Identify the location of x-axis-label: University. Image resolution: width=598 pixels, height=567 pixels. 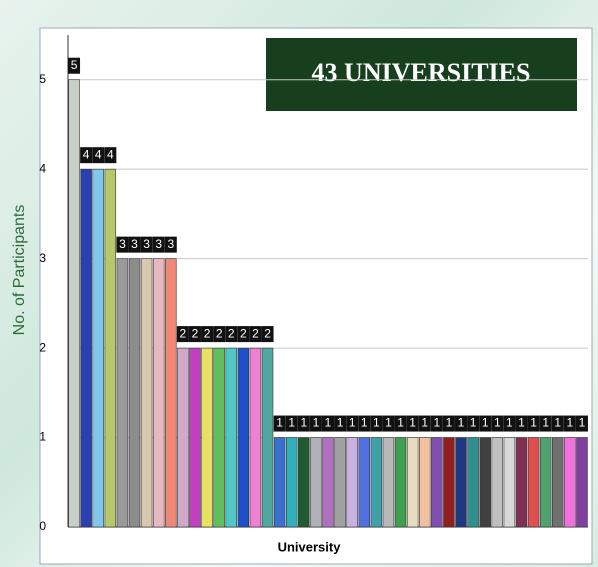
(310, 546).